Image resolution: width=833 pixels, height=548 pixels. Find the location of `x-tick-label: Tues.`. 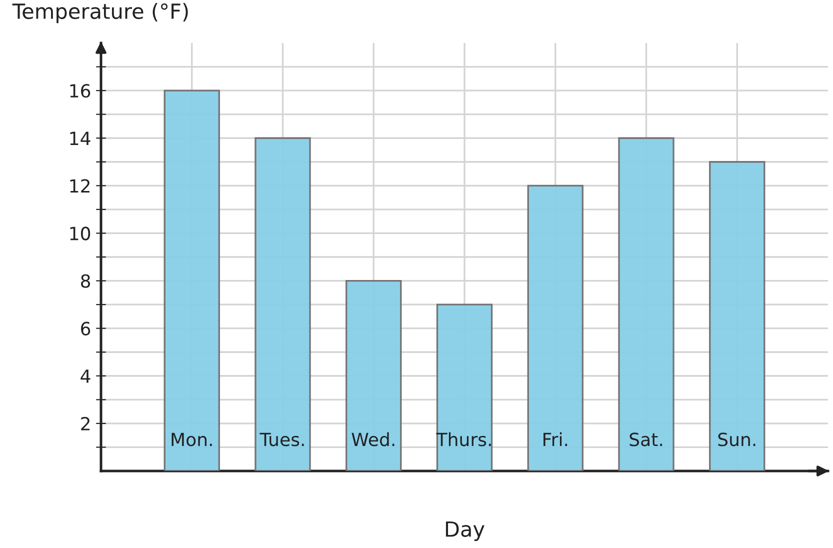

x-tick-label: Tues. is located at coordinates (282, 439).